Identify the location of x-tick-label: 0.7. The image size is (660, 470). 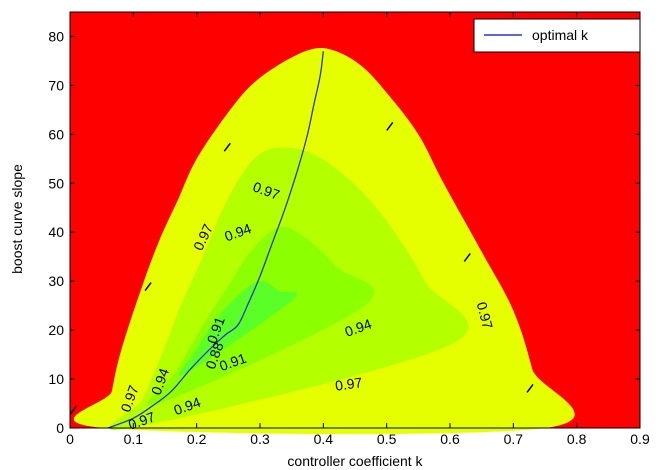
(514, 439).